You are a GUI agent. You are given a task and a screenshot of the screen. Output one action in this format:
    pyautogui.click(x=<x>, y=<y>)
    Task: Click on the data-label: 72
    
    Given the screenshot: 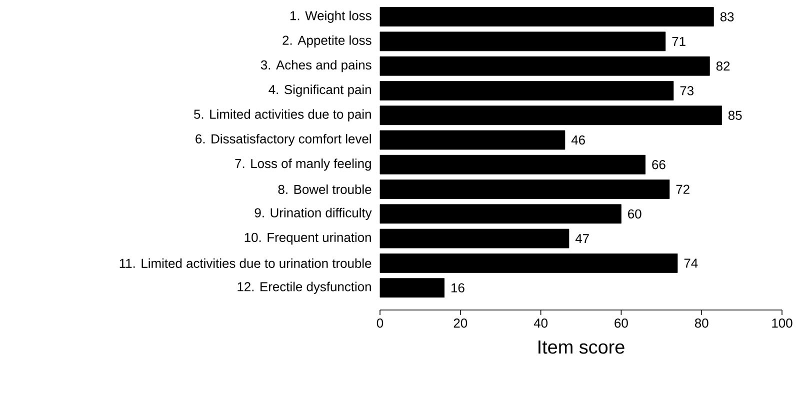 What is the action you would take?
    pyautogui.click(x=683, y=189)
    